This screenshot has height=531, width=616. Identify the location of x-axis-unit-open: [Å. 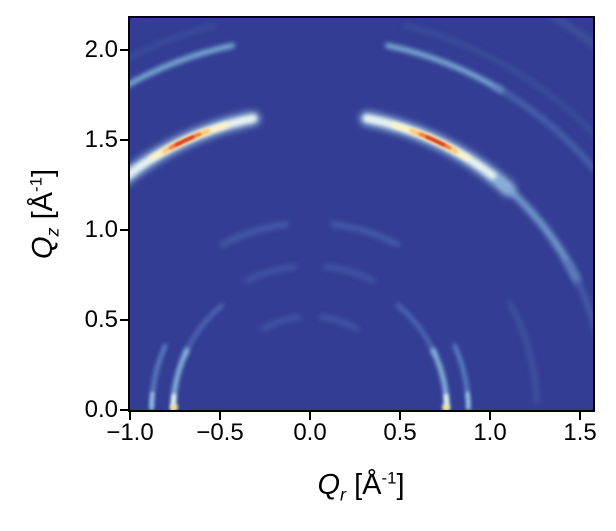
(364, 484).